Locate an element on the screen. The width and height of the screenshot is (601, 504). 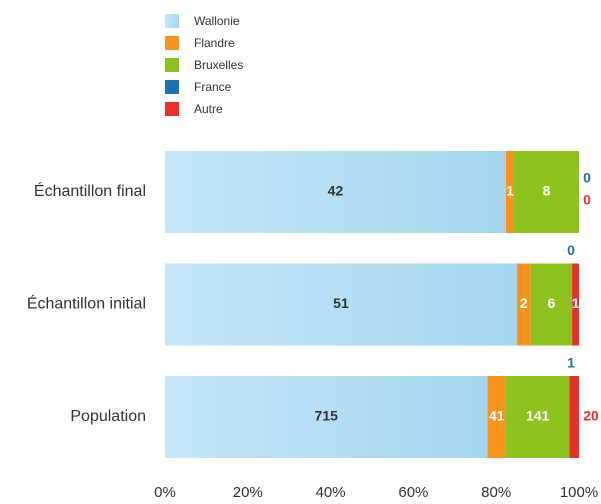
x-tick-label: 100% is located at coordinates (579, 492).